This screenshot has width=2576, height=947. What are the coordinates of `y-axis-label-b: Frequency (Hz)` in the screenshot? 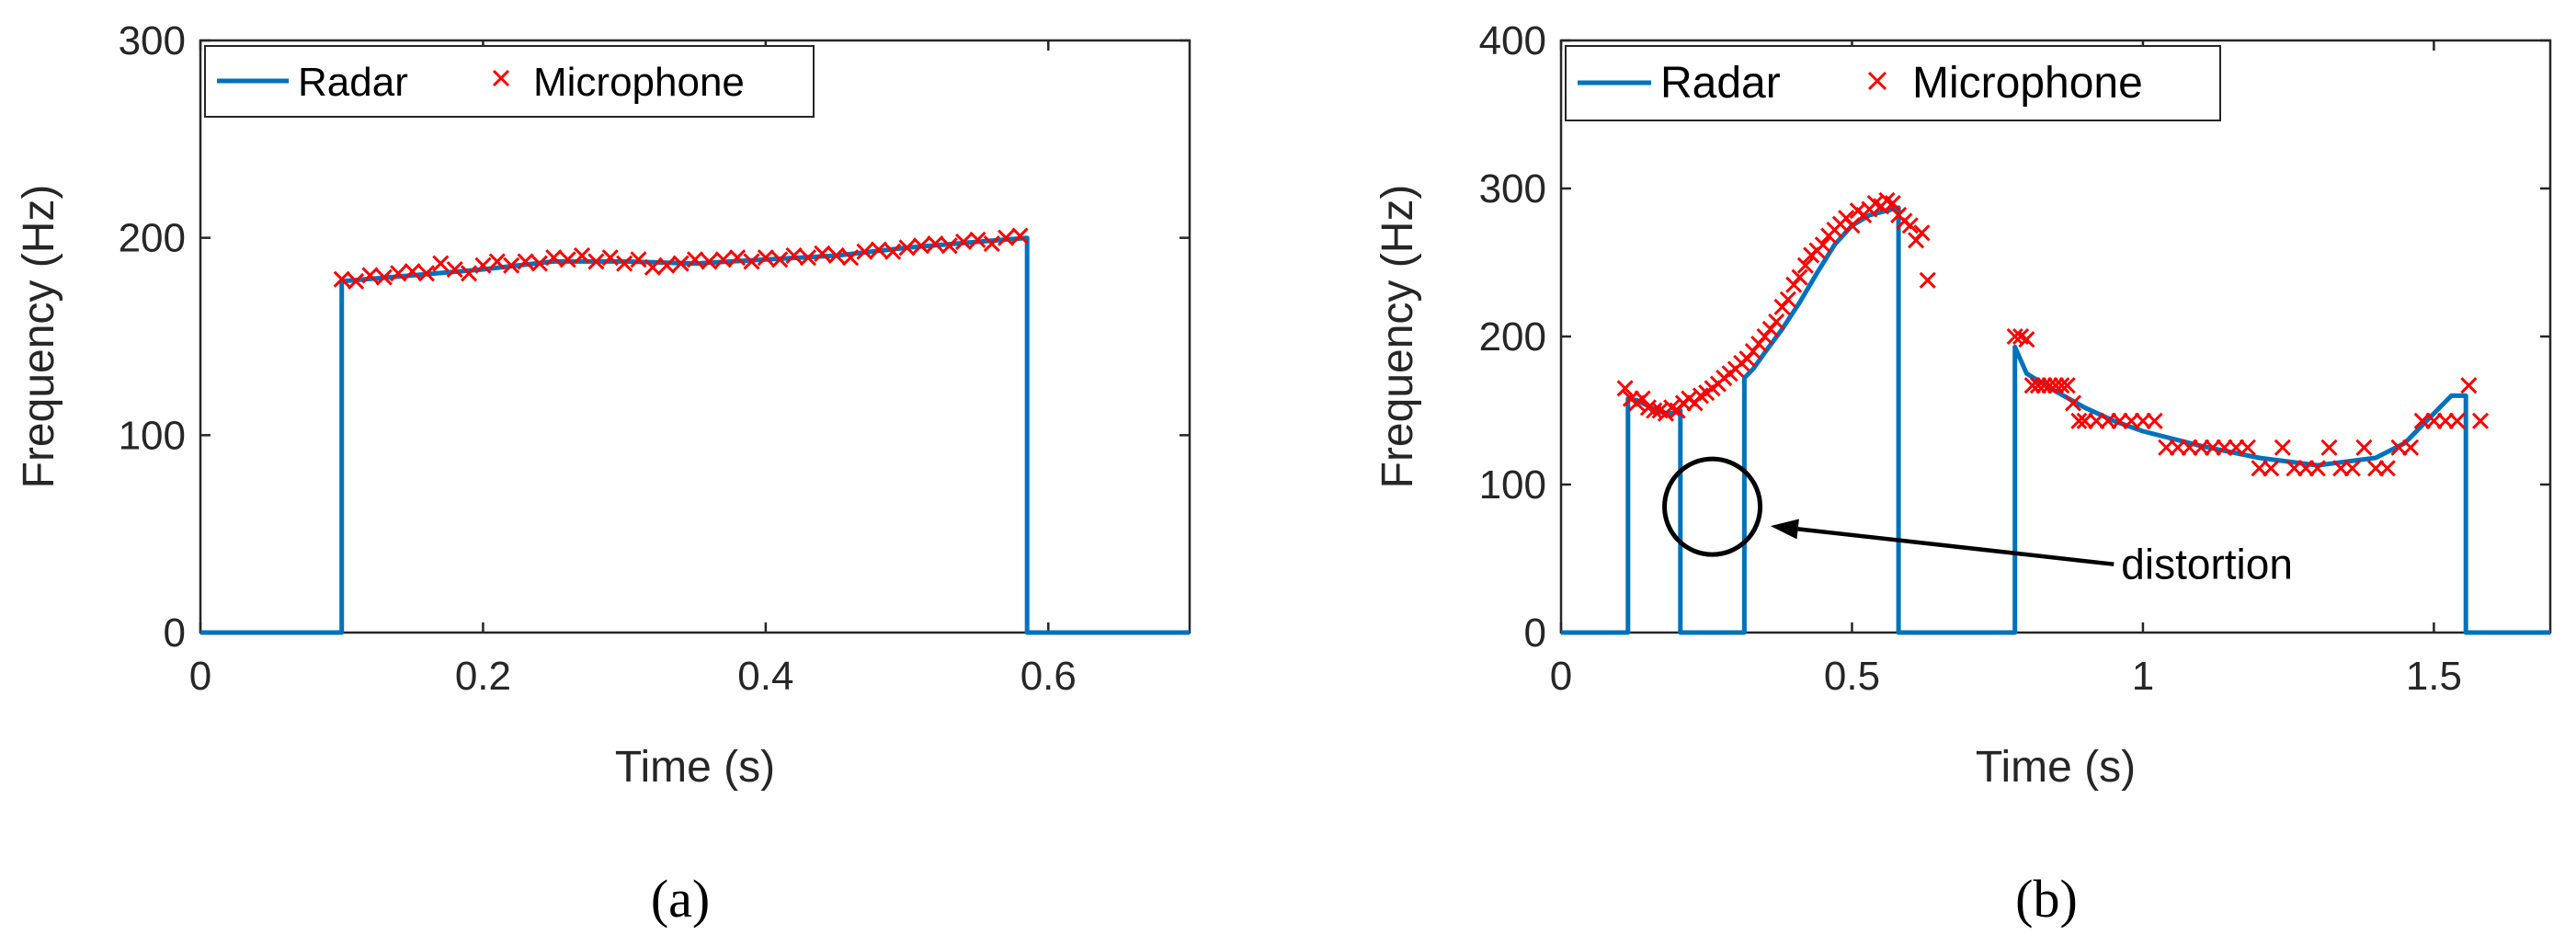 It's located at (1397, 337).